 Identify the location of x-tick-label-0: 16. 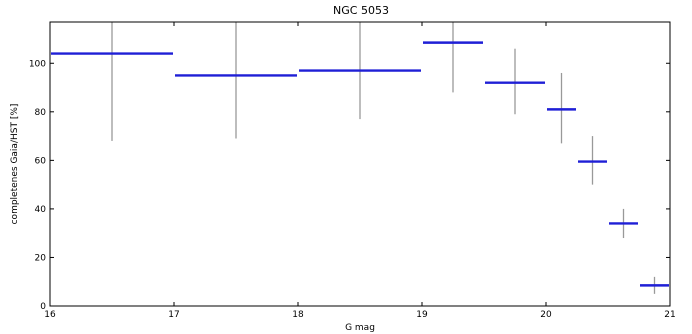
(50, 315).